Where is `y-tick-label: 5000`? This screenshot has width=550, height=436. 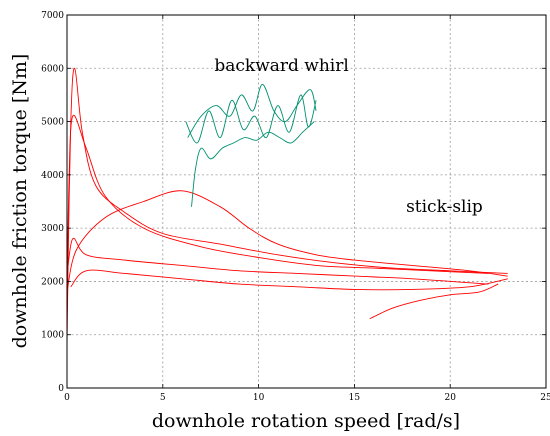
y-tick-label: 5000 is located at coordinates (52, 123).